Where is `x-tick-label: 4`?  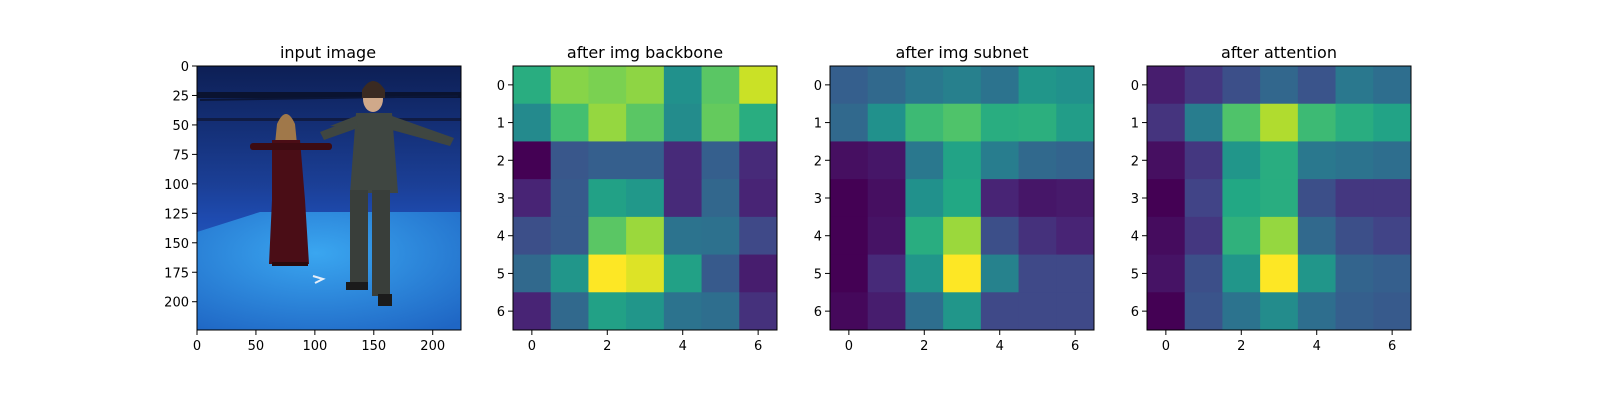 x-tick-label: 4 is located at coordinates (1000, 346).